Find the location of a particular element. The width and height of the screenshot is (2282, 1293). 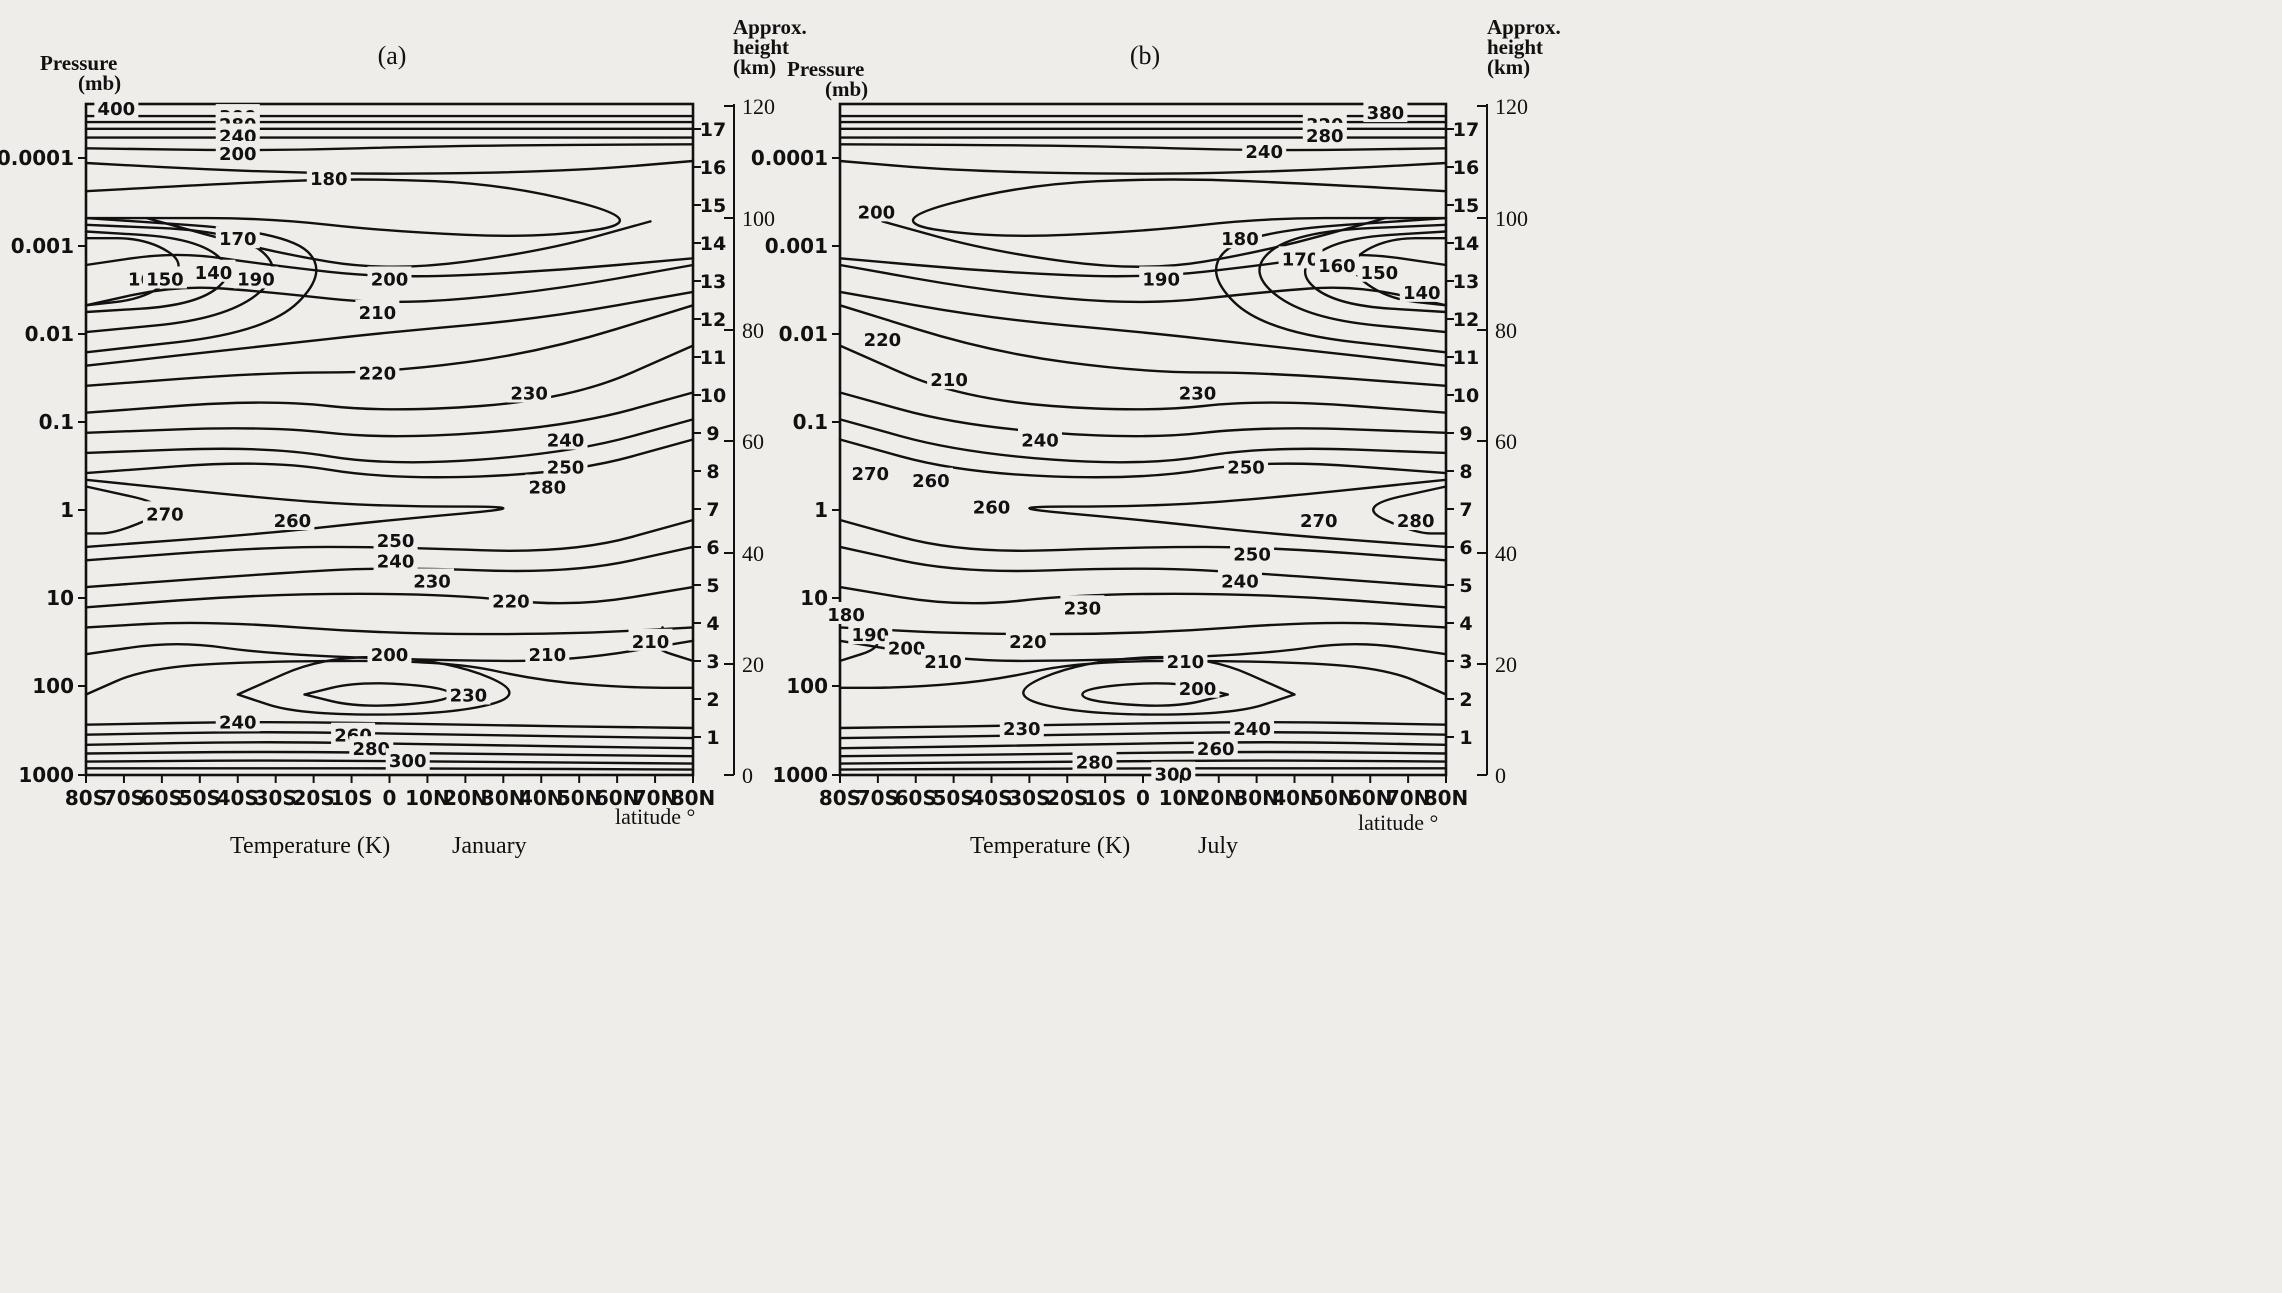

latitude-axis-title: latitude ° is located at coordinates (1398, 822).